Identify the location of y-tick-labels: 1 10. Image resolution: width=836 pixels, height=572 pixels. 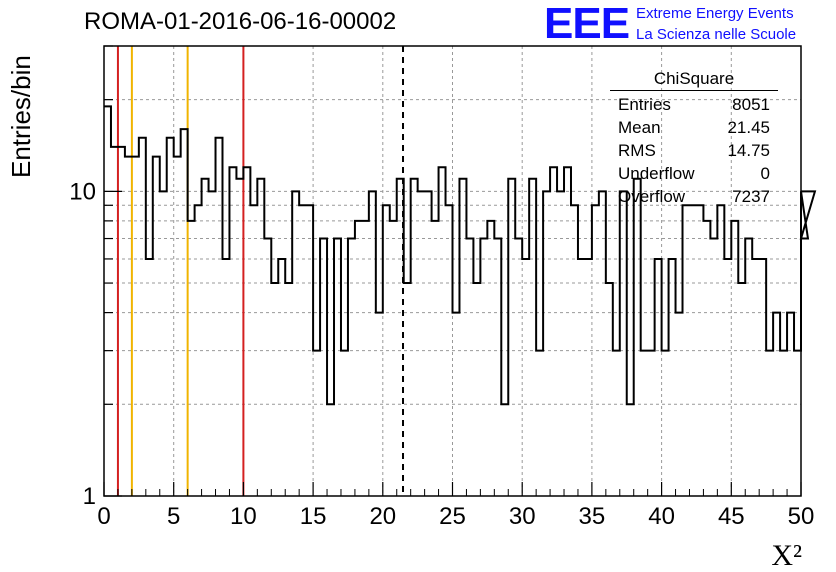
(82, 344).